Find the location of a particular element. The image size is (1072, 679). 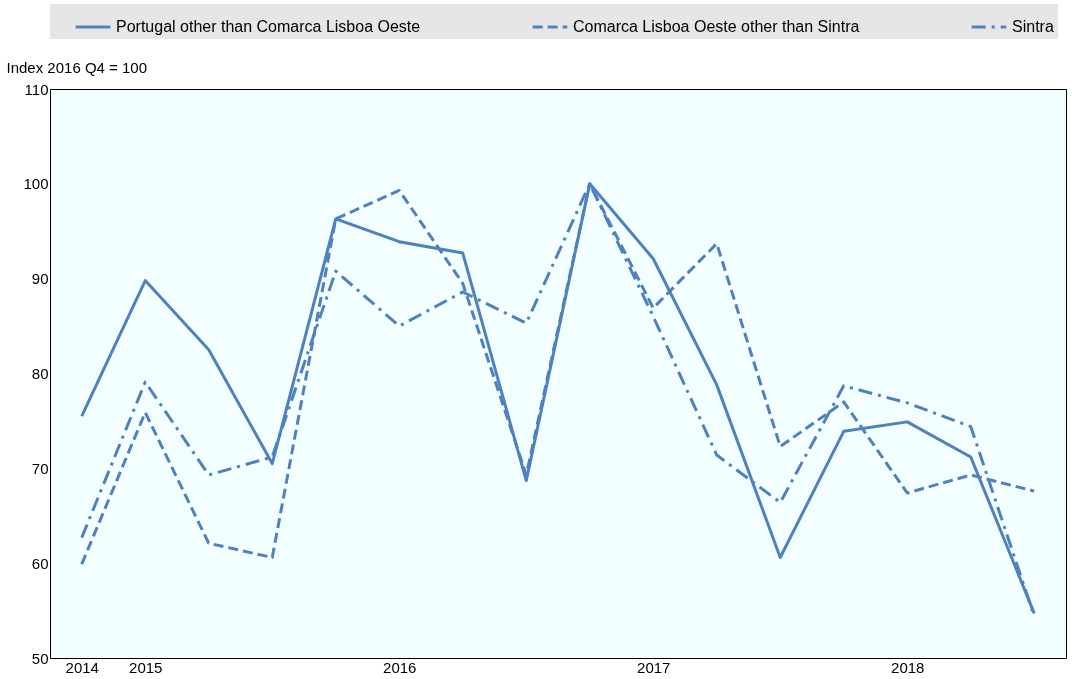

x-tick-label: 2017 is located at coordinates (654, 667).